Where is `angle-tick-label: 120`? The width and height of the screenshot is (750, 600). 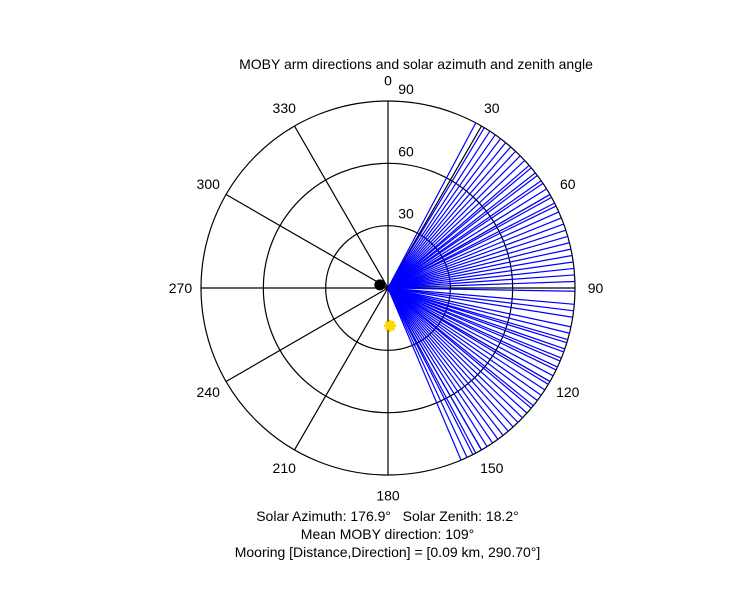 angle-tick-label: 120 is located at coordinates (568, 392).